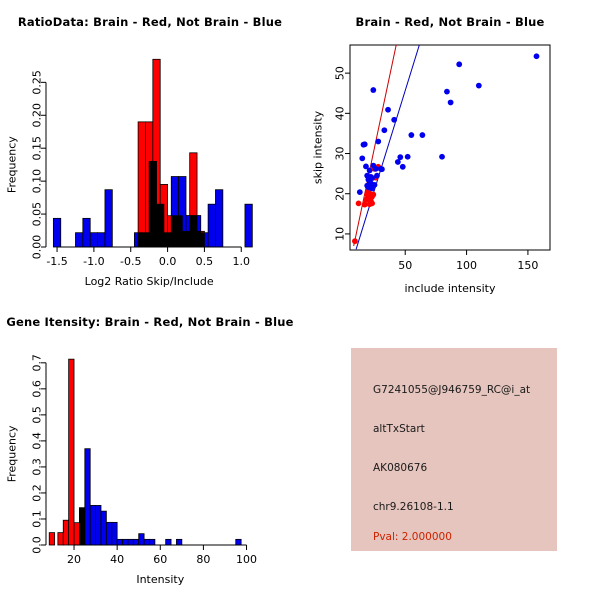 Image resolution: width=600 pixels, height=600 pixels. I want to click on y-tick-label: 0.15, so click(37, 148).